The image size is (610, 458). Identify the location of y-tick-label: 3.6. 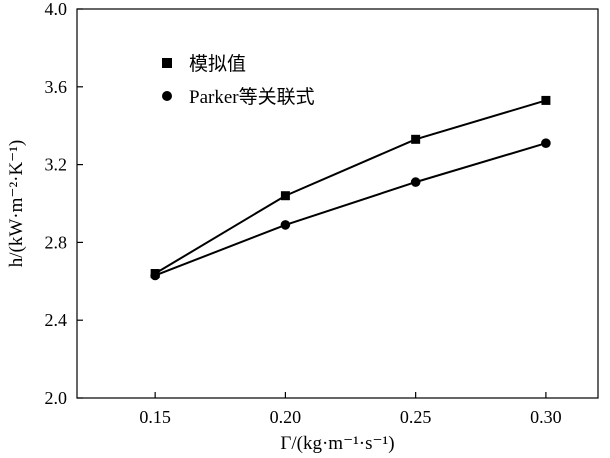
(56, 87).